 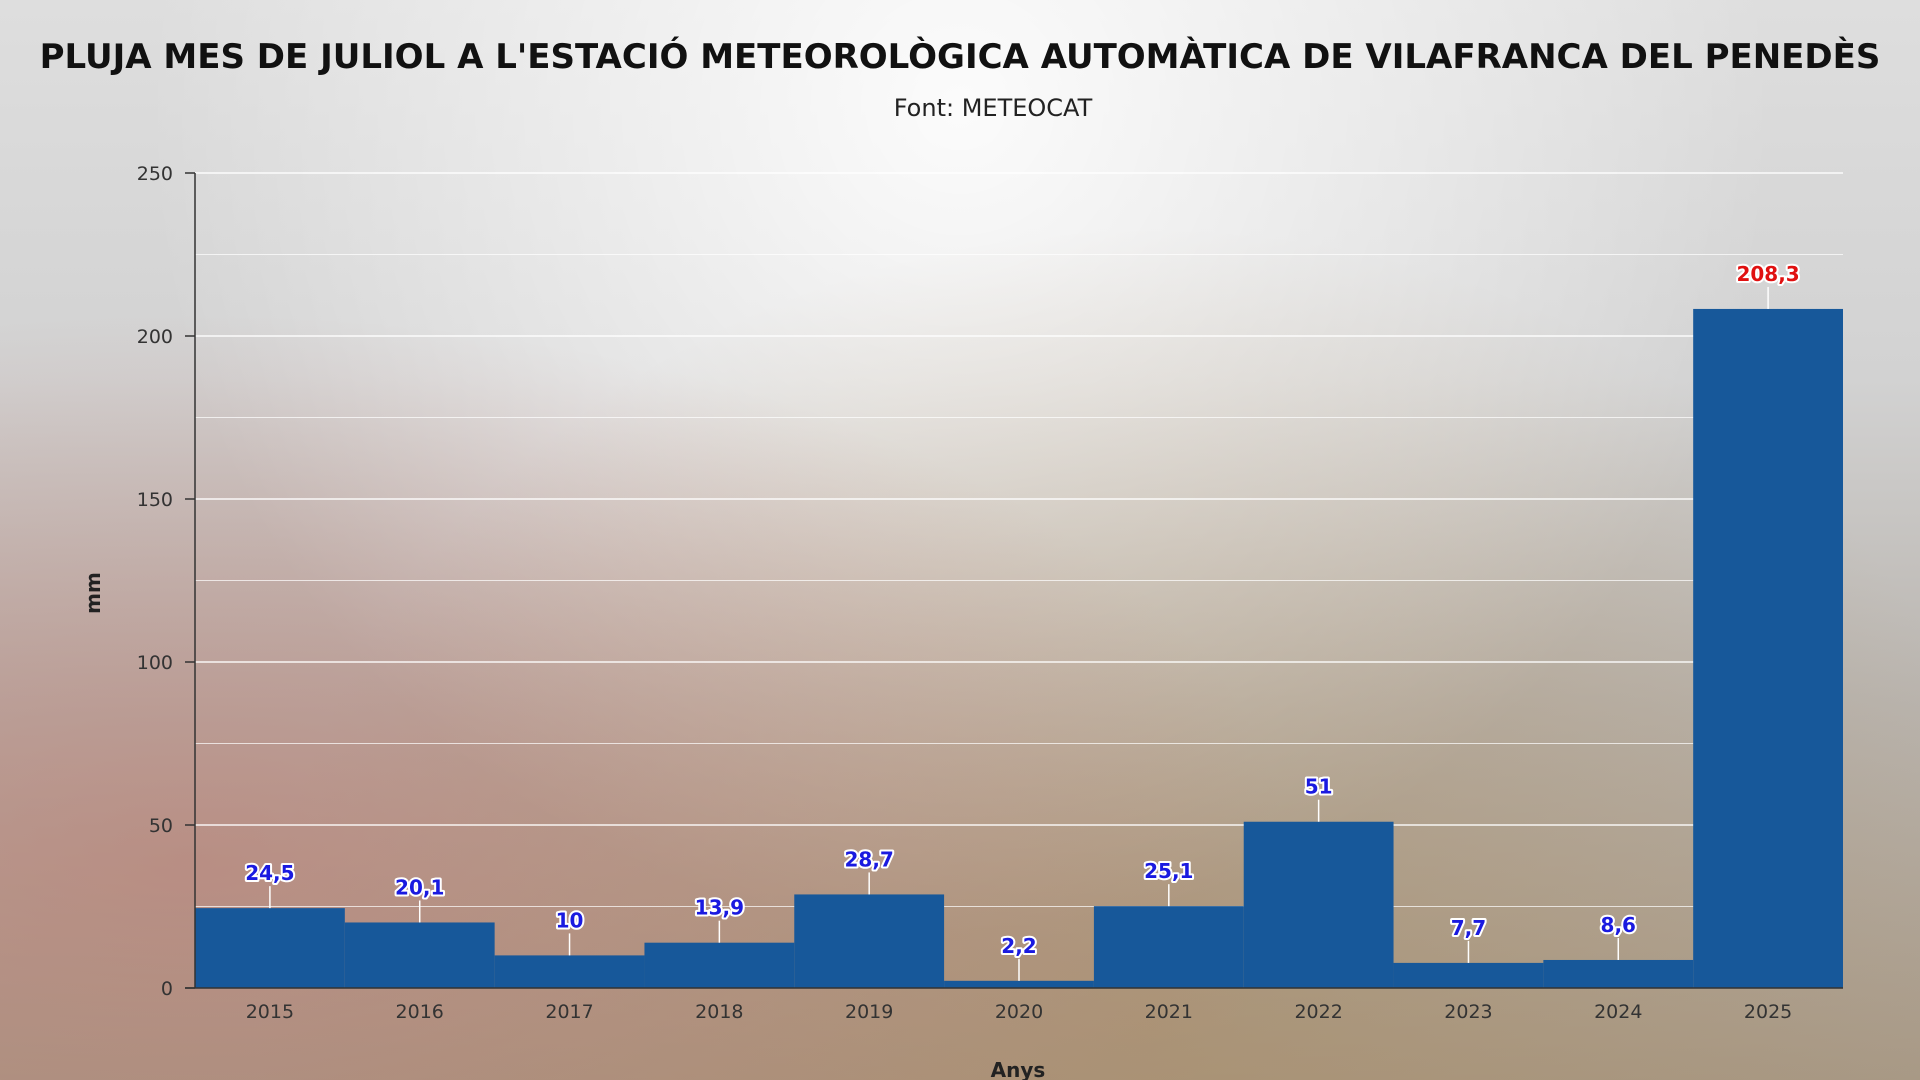 I want to click on x-tick-label: 2025, so click(x=1768, y=1012).